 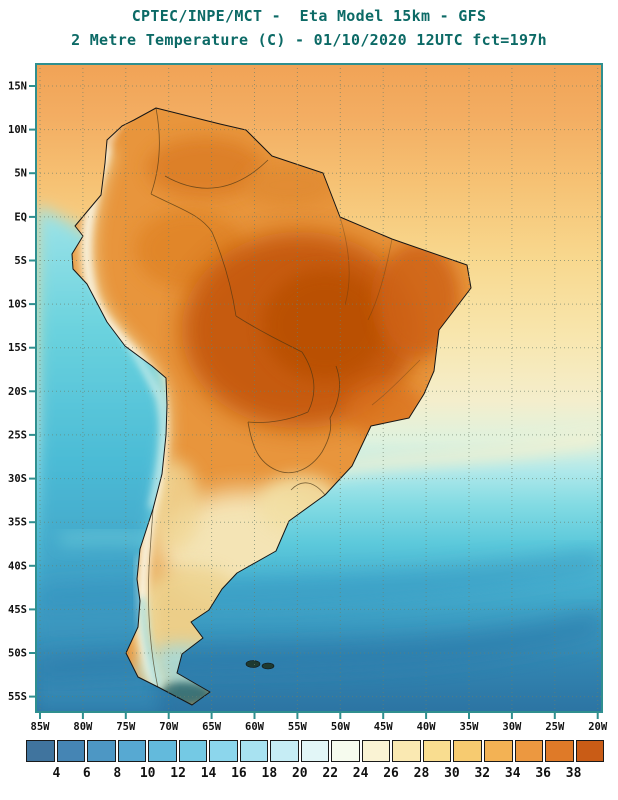 What do you see at coordinates (330, 773) in the screenshot?
I see `colorbar-tick-label: 22` at bounding box center [330, 773].